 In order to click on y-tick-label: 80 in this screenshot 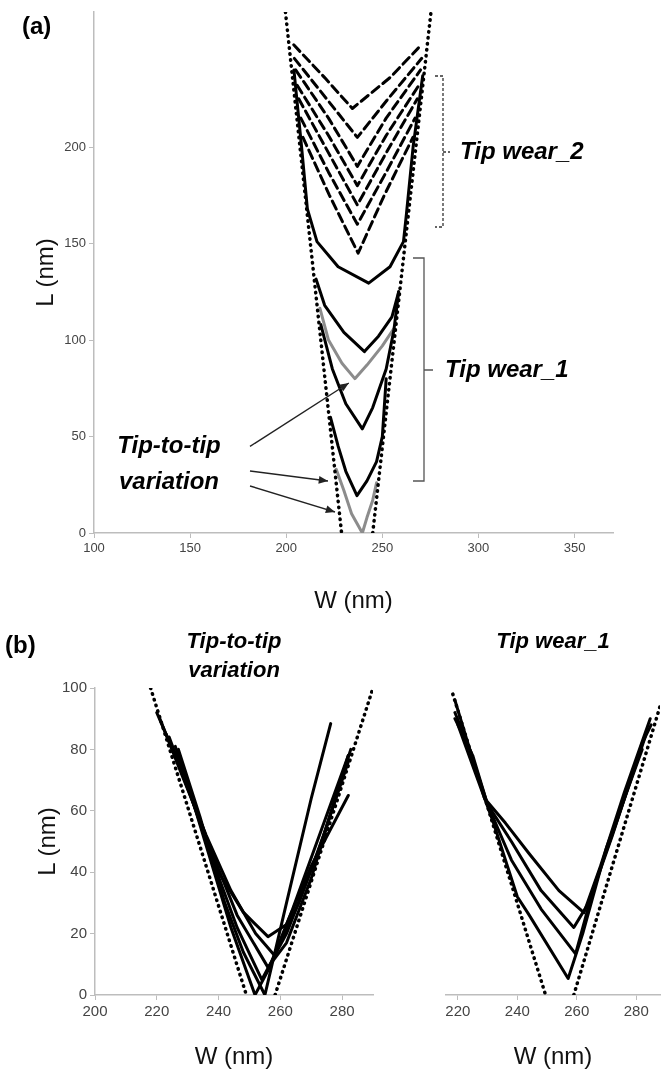, I will do `click(78, 748)`.